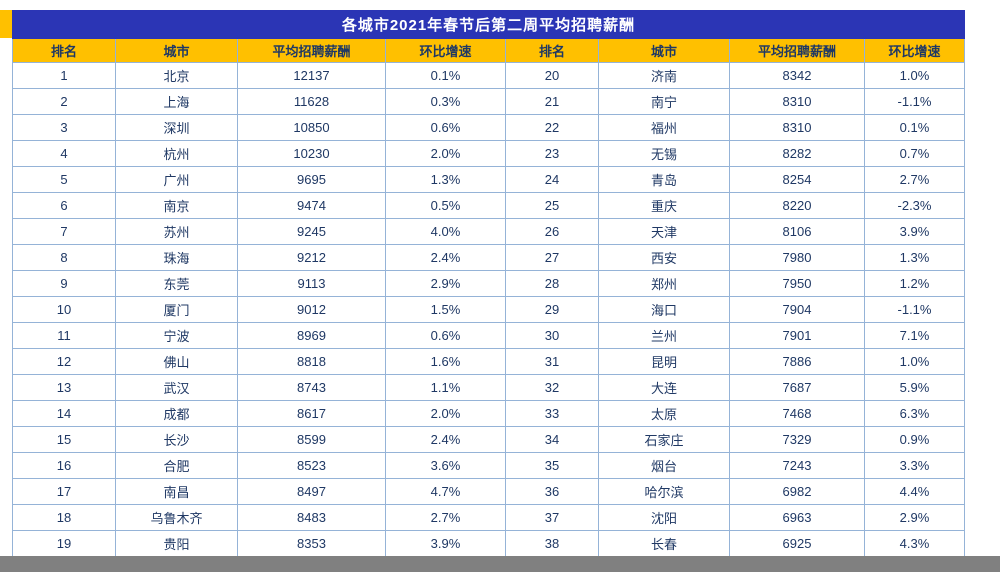 Image resolution: width=1000 pixels, height=572 pixels. What do you see at coordinates (311, 127) in the screenshot?
I see `table-cell: 10850` at bounding box center [311, 127].